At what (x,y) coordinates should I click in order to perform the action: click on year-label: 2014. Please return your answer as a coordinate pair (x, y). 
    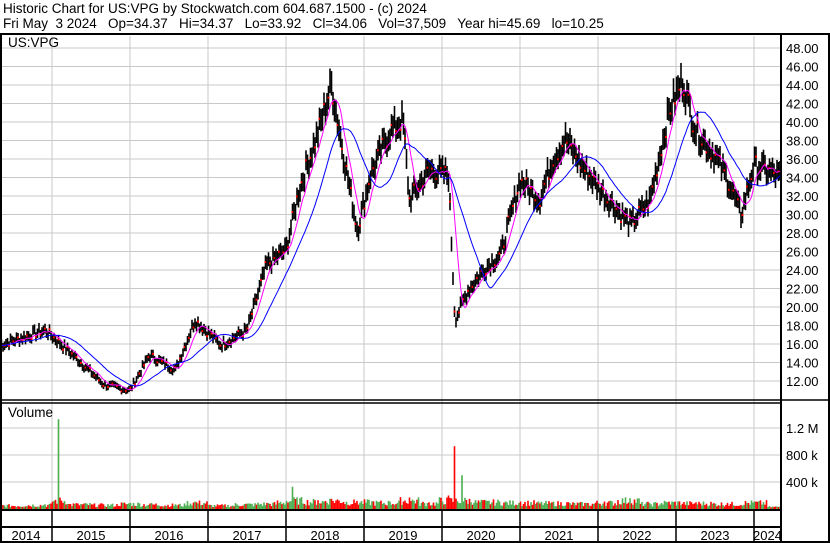
    Looking at the image, I should click on (26, 535).